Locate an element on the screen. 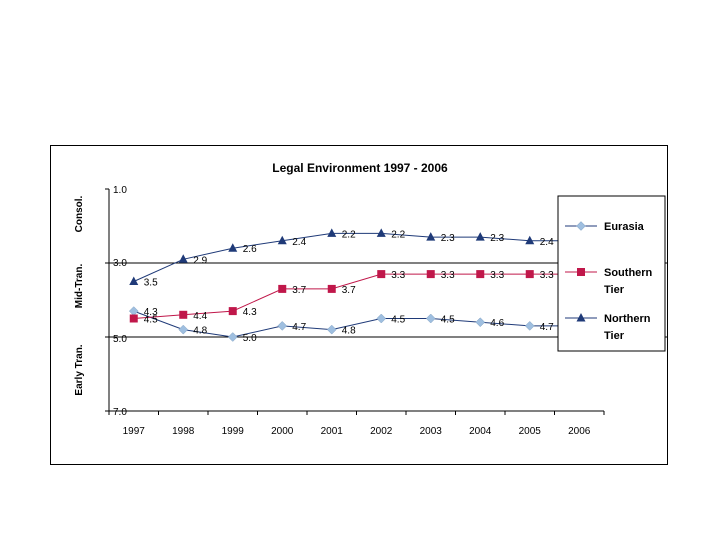 The height and width of the screenshot is (540, 720). band-label-consol: Consol. is located at coordinates (79, 213).